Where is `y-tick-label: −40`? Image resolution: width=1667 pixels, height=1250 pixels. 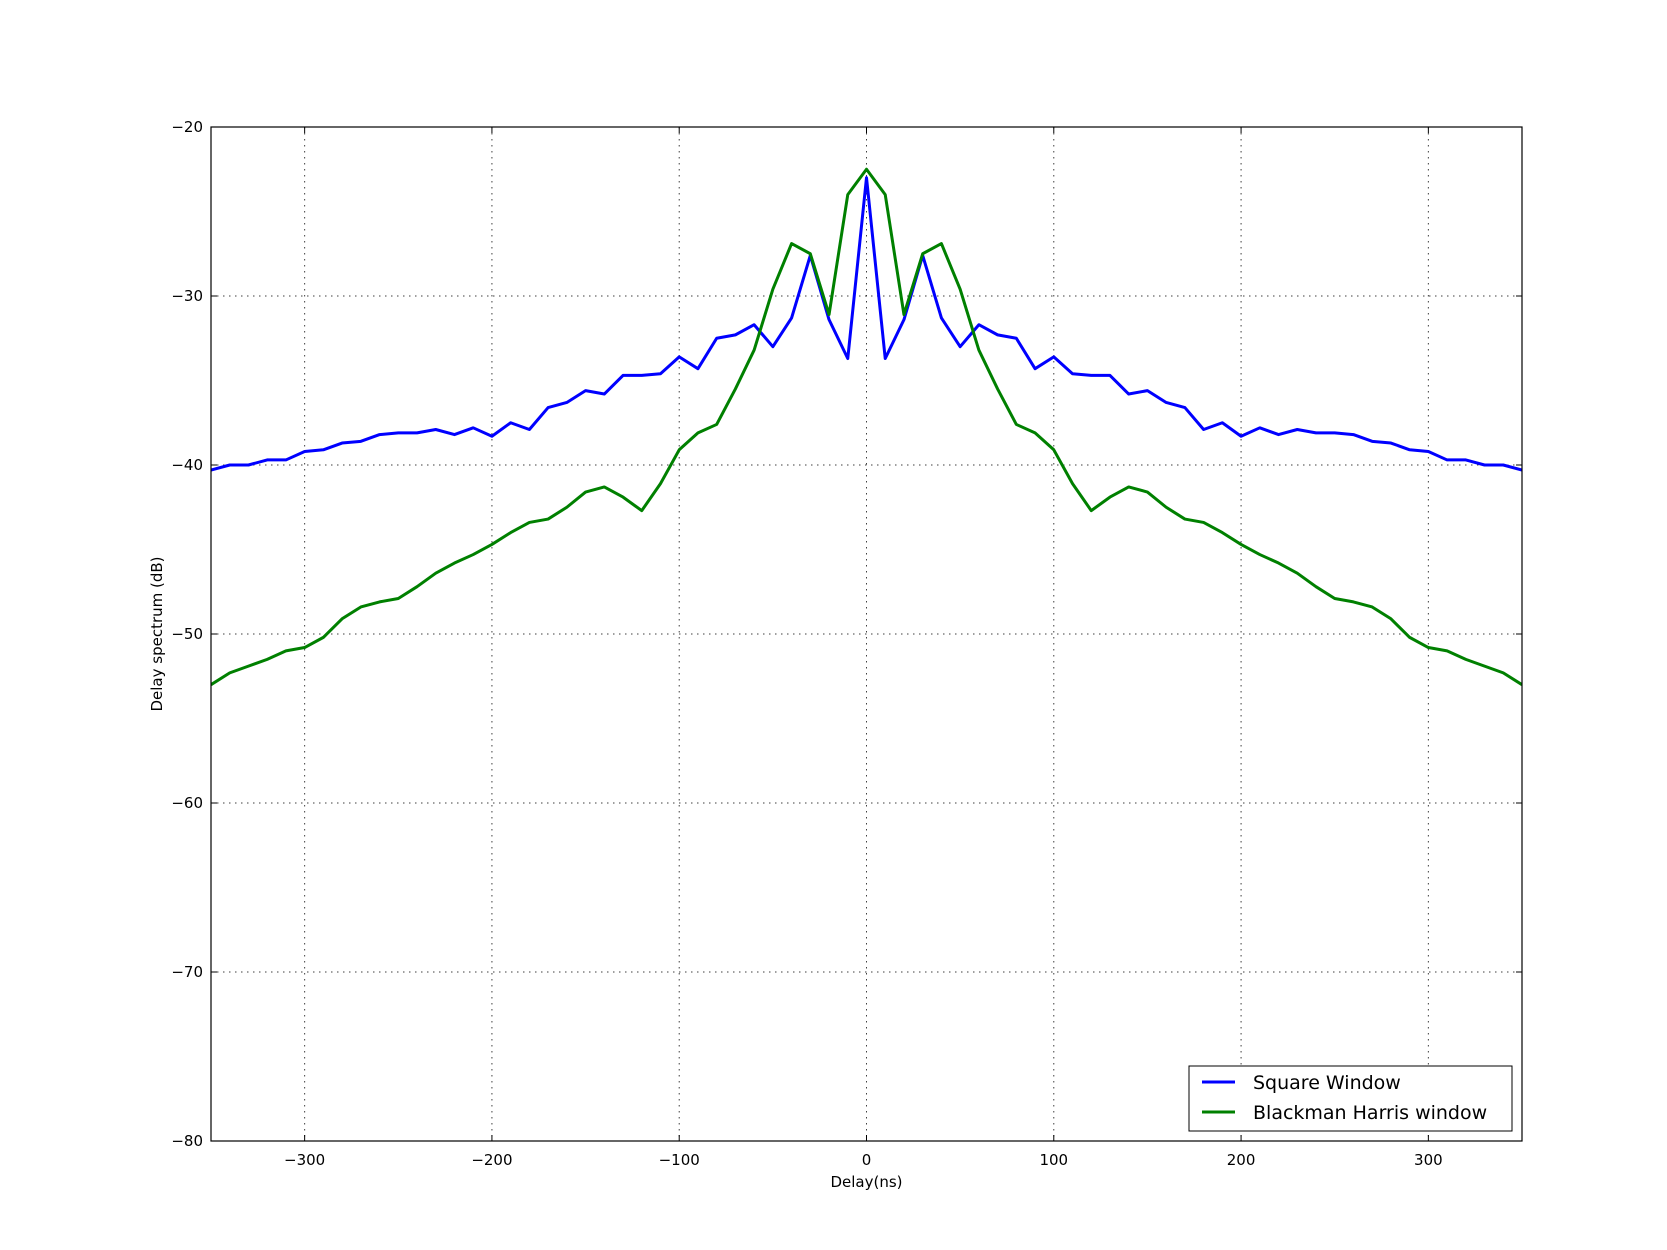
y-tick-label: −40 is located at coordinates (187, 465).